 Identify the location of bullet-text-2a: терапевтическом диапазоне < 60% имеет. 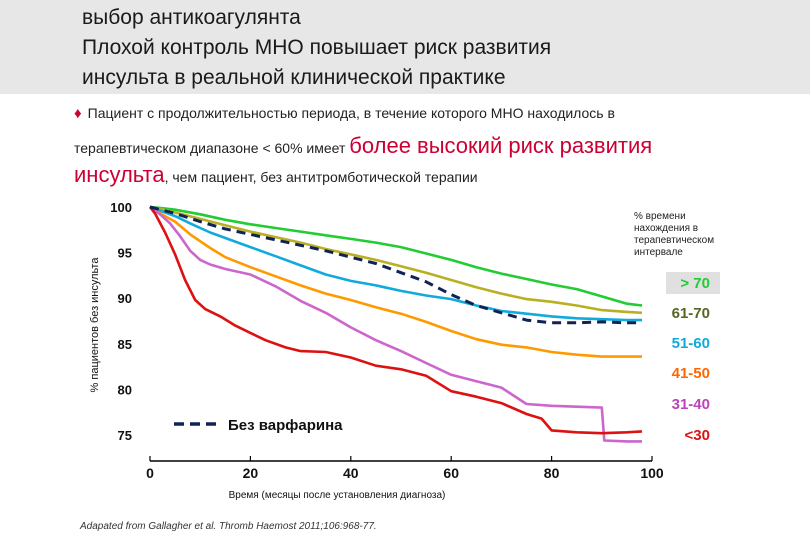
(212, 148).